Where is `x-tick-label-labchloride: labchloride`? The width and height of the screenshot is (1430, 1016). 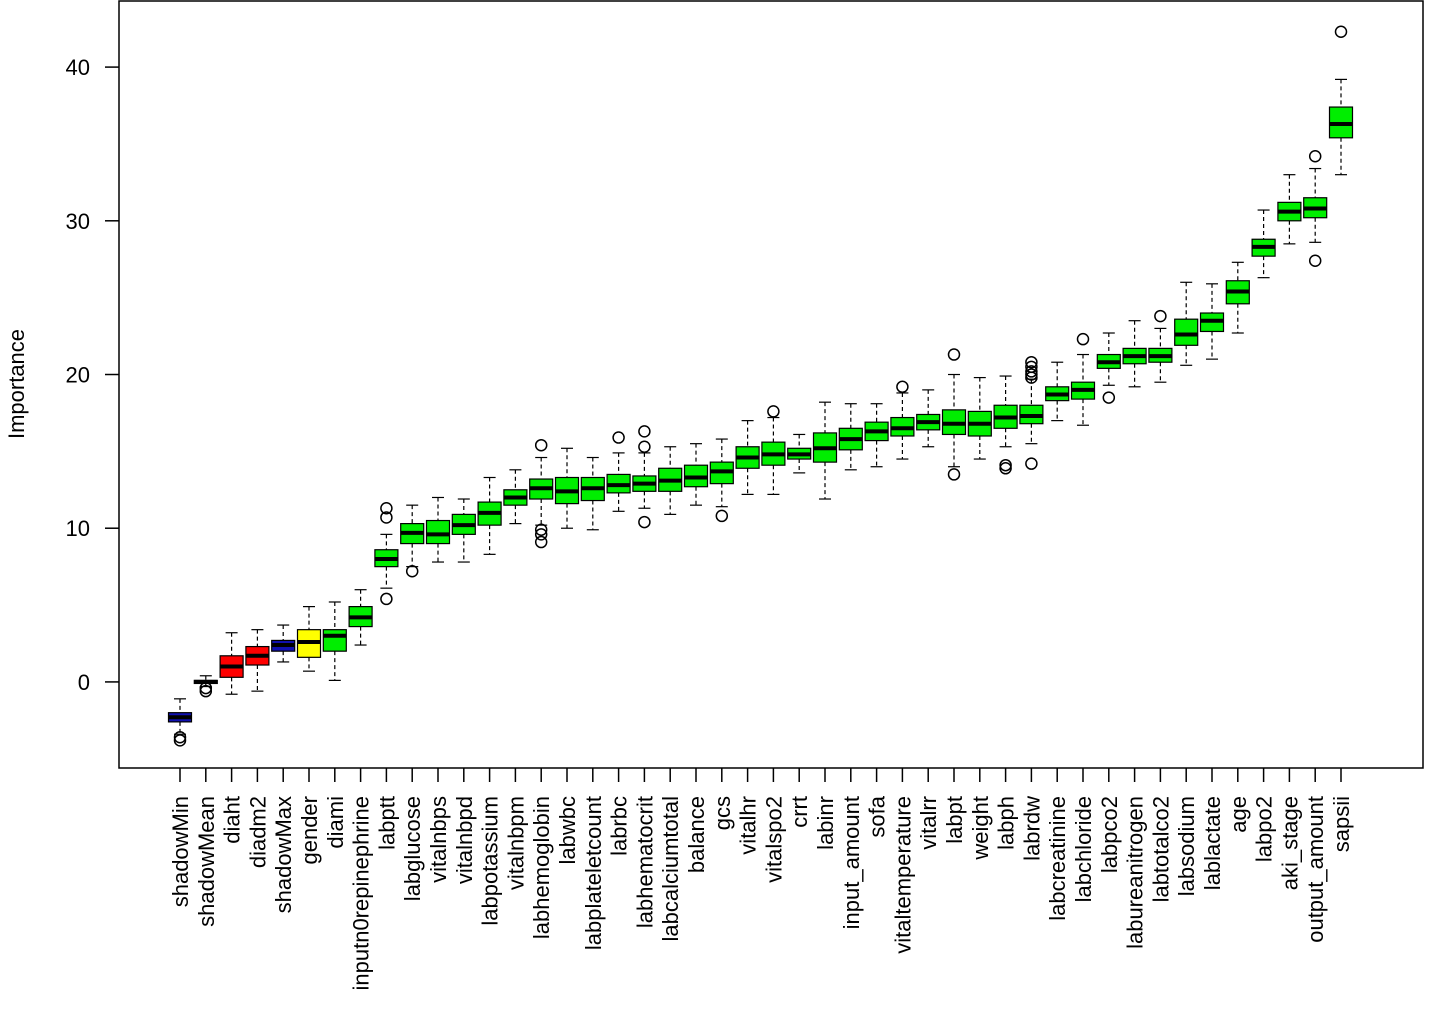
x-tick-label-labchloride: labchloride is located at coordinates (1083, 849).